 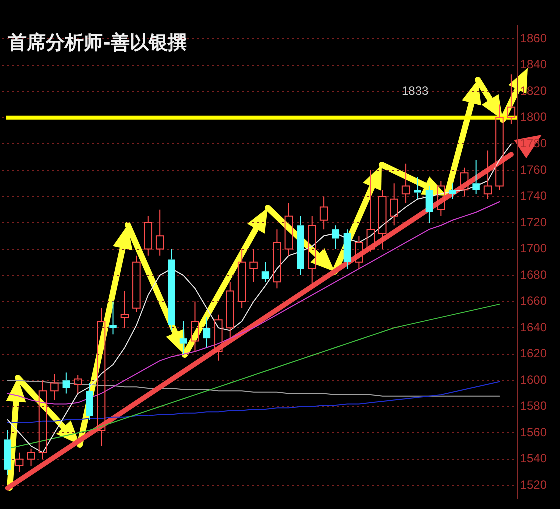 I want to click on annotation: 1833, so click(x=415, y=91).